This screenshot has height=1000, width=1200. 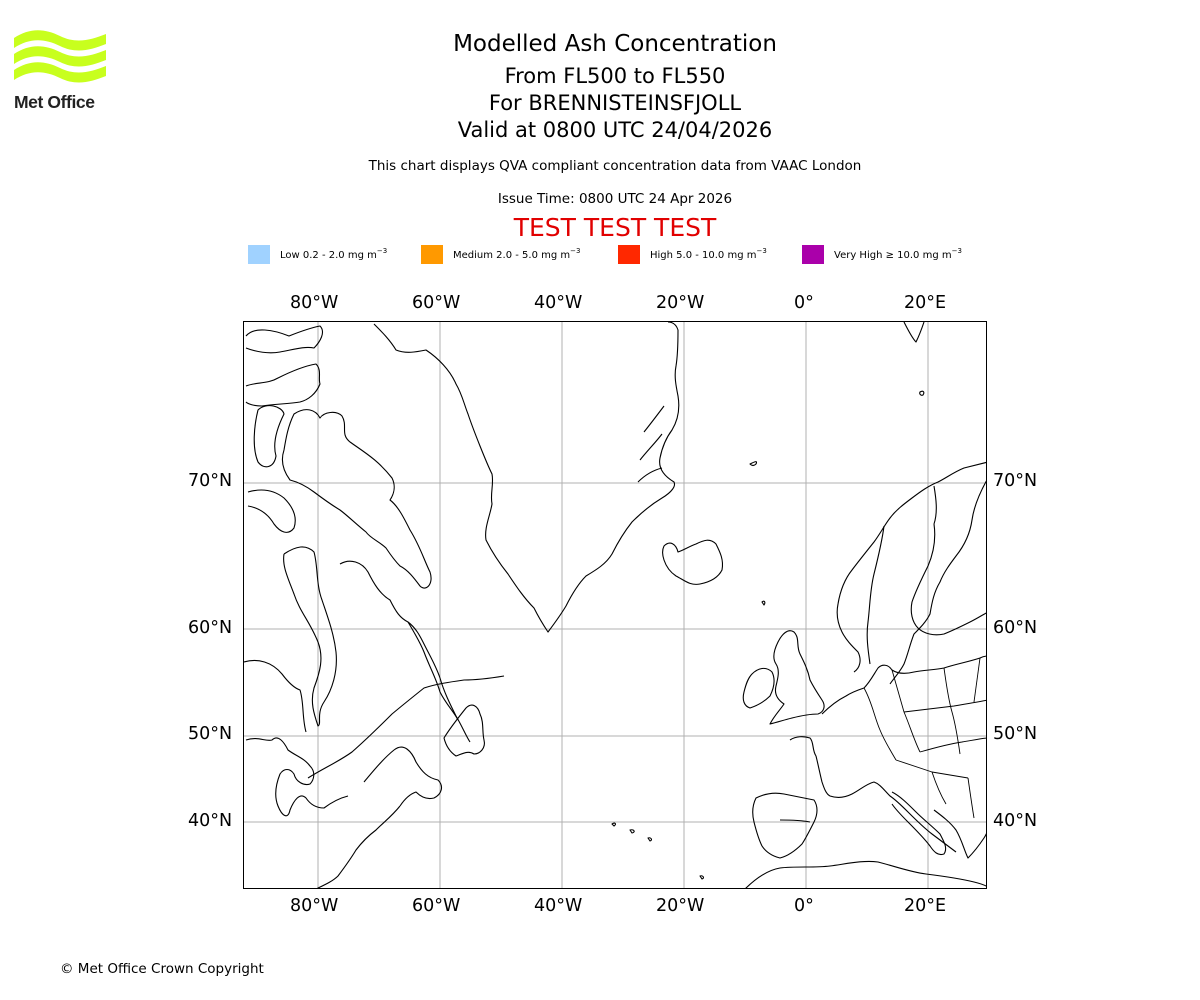 What do you see at coordinates (283, 385) in the screenshot?
I see `coast-devon-island` at bounding box center [283, 385].